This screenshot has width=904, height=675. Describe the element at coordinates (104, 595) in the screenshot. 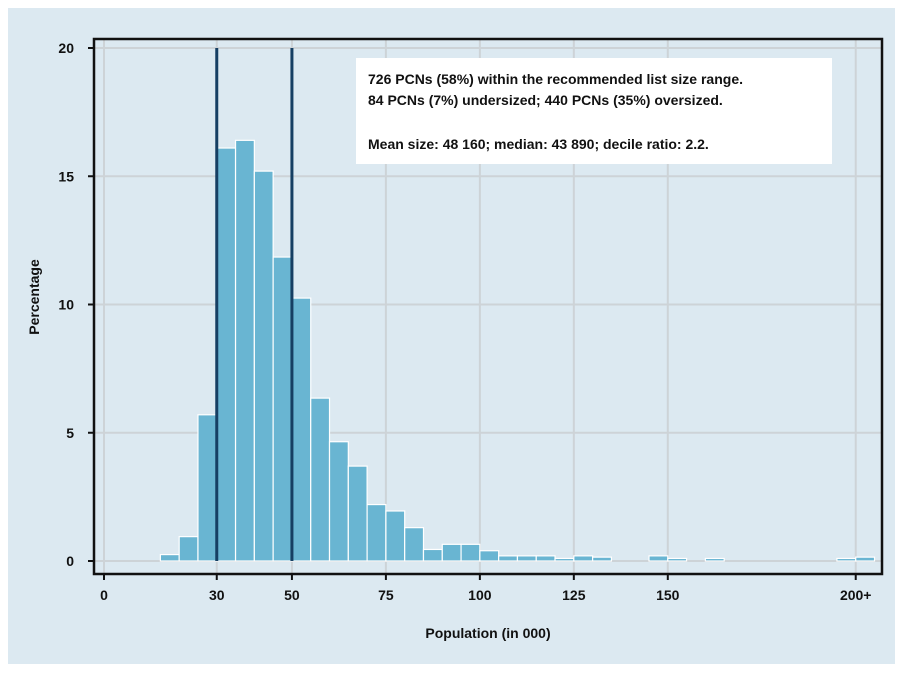

I see `x-tick-label: 0` at that location.